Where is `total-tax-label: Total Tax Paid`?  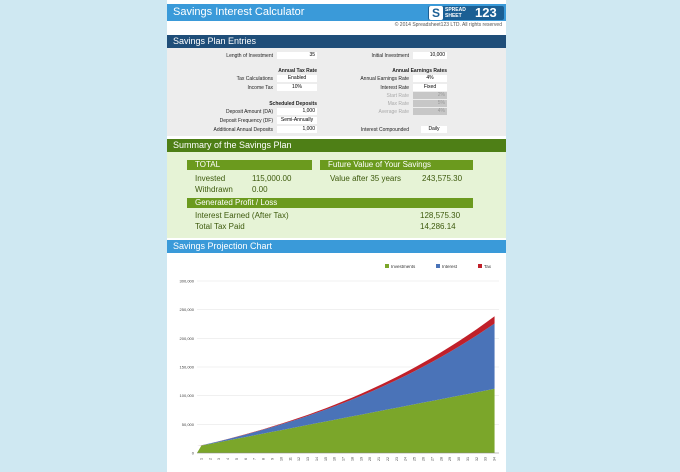
total-tax-label: Total Tax Paid is located at coordinates (220, 226).